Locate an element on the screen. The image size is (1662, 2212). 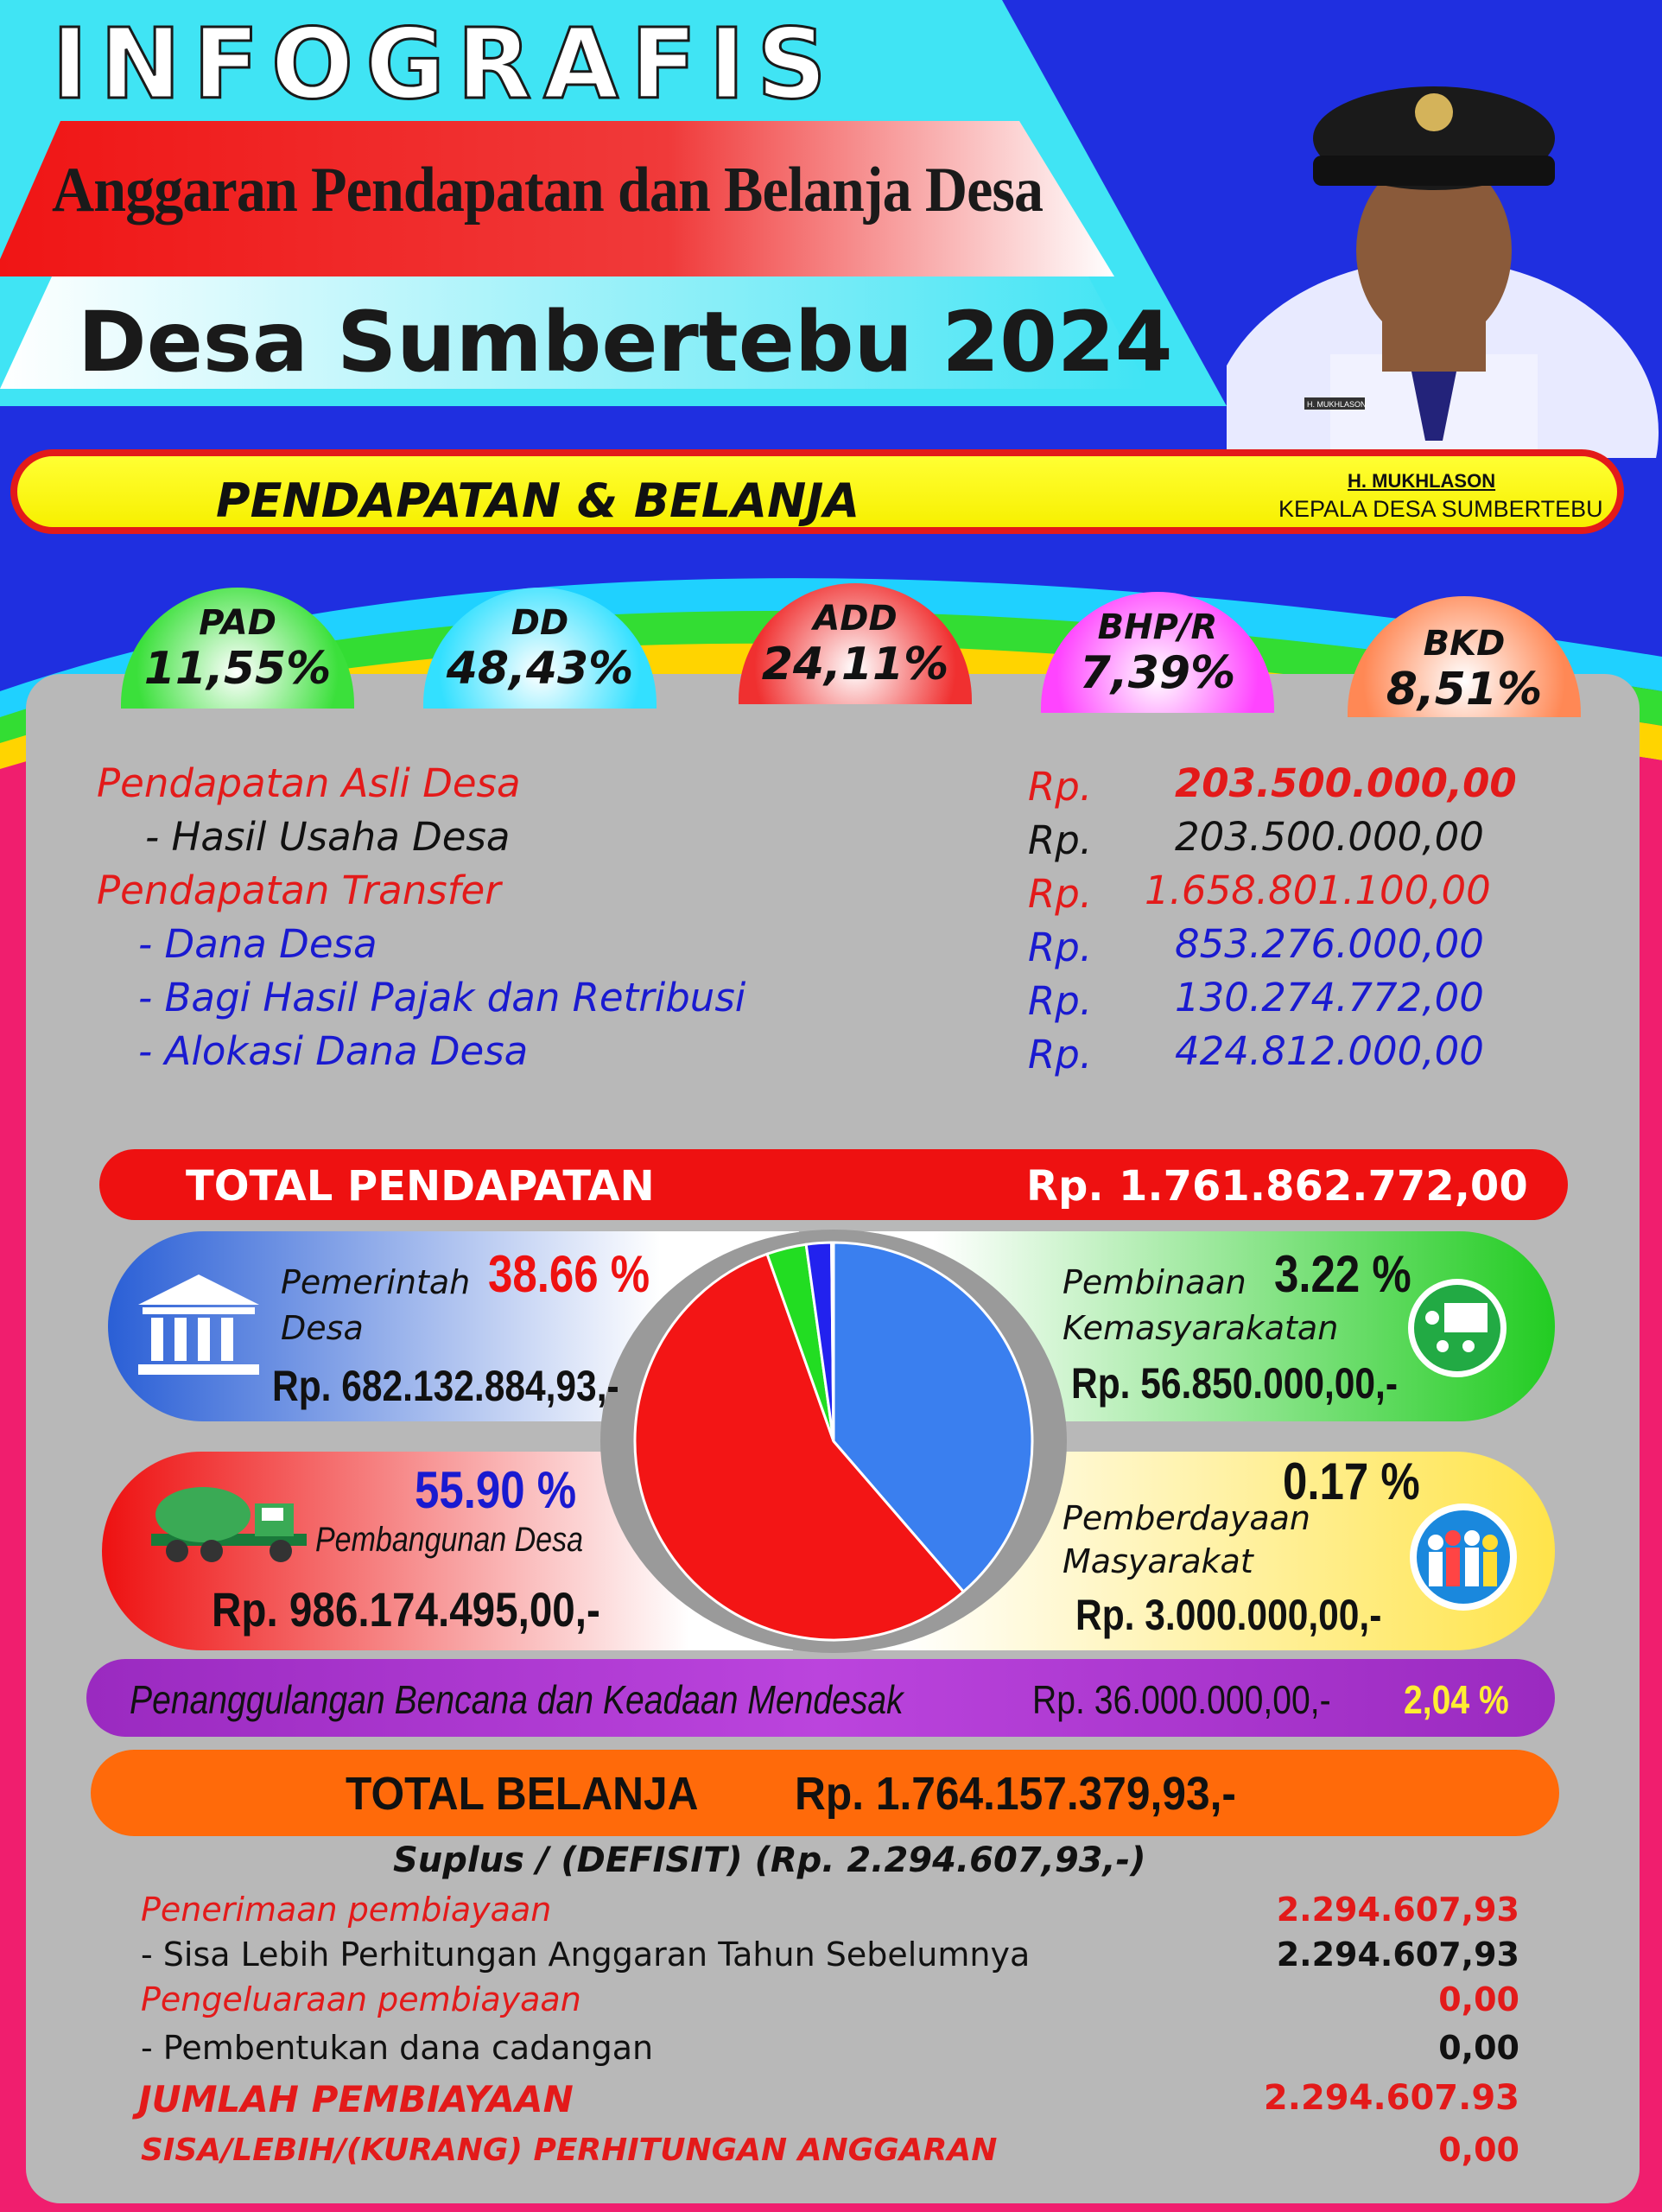
pemberdayaan-label2: Masyarakat is located at coordinates (1158, 1561).